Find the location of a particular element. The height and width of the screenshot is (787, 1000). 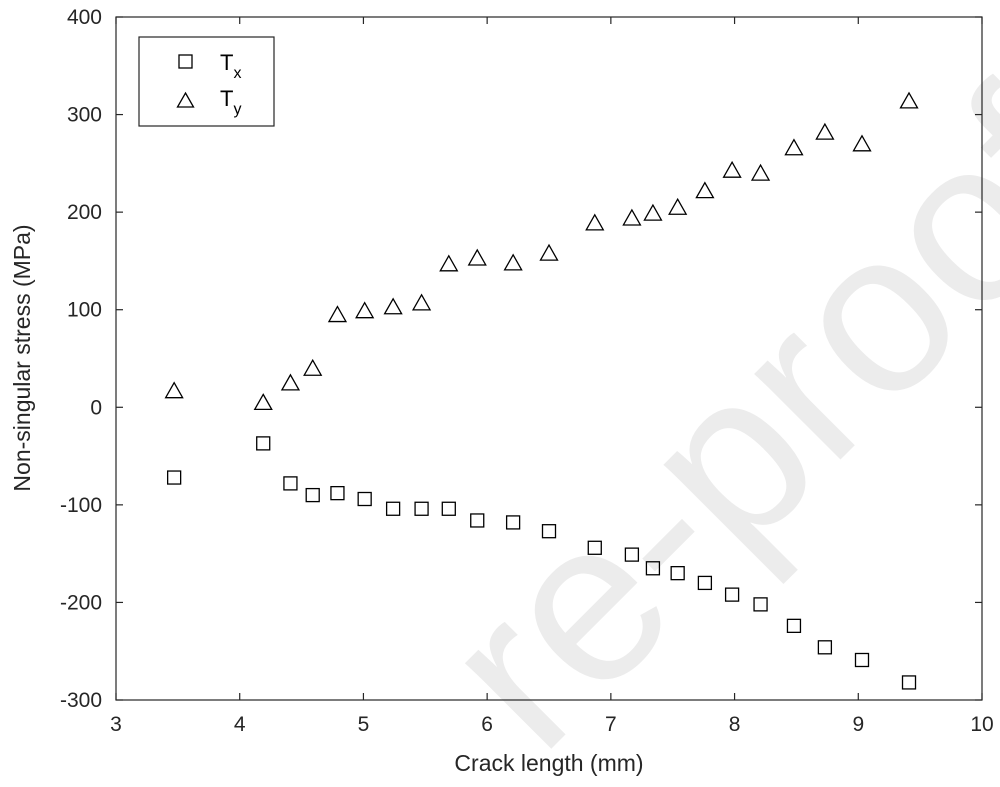

x-tick-label: 3 is located at coordinates (116, 724).